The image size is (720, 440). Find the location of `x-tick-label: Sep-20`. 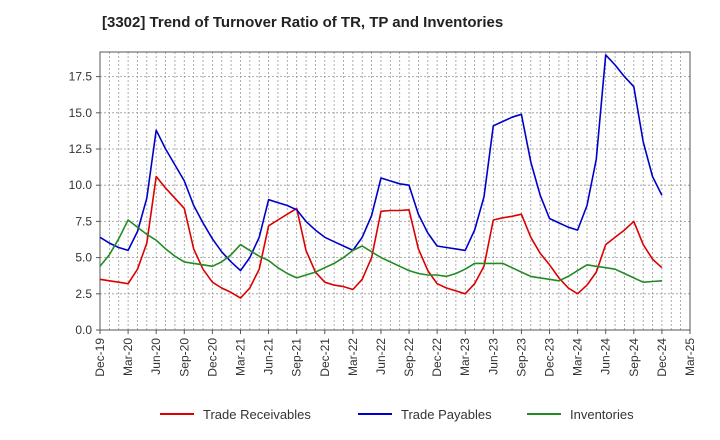

x-tick-label: Sep-20 is located at coordinates (184, 357).